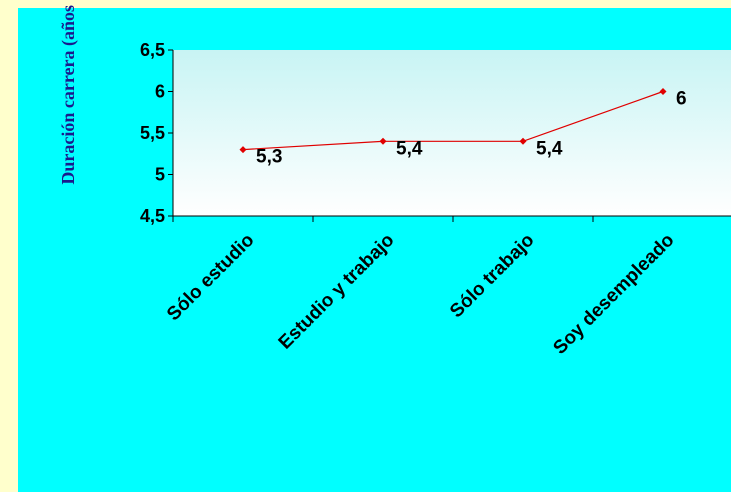 Image resolution: width=731 pixels, height=492 pixels. I want to click on data-label: 6, so click(681, 99).